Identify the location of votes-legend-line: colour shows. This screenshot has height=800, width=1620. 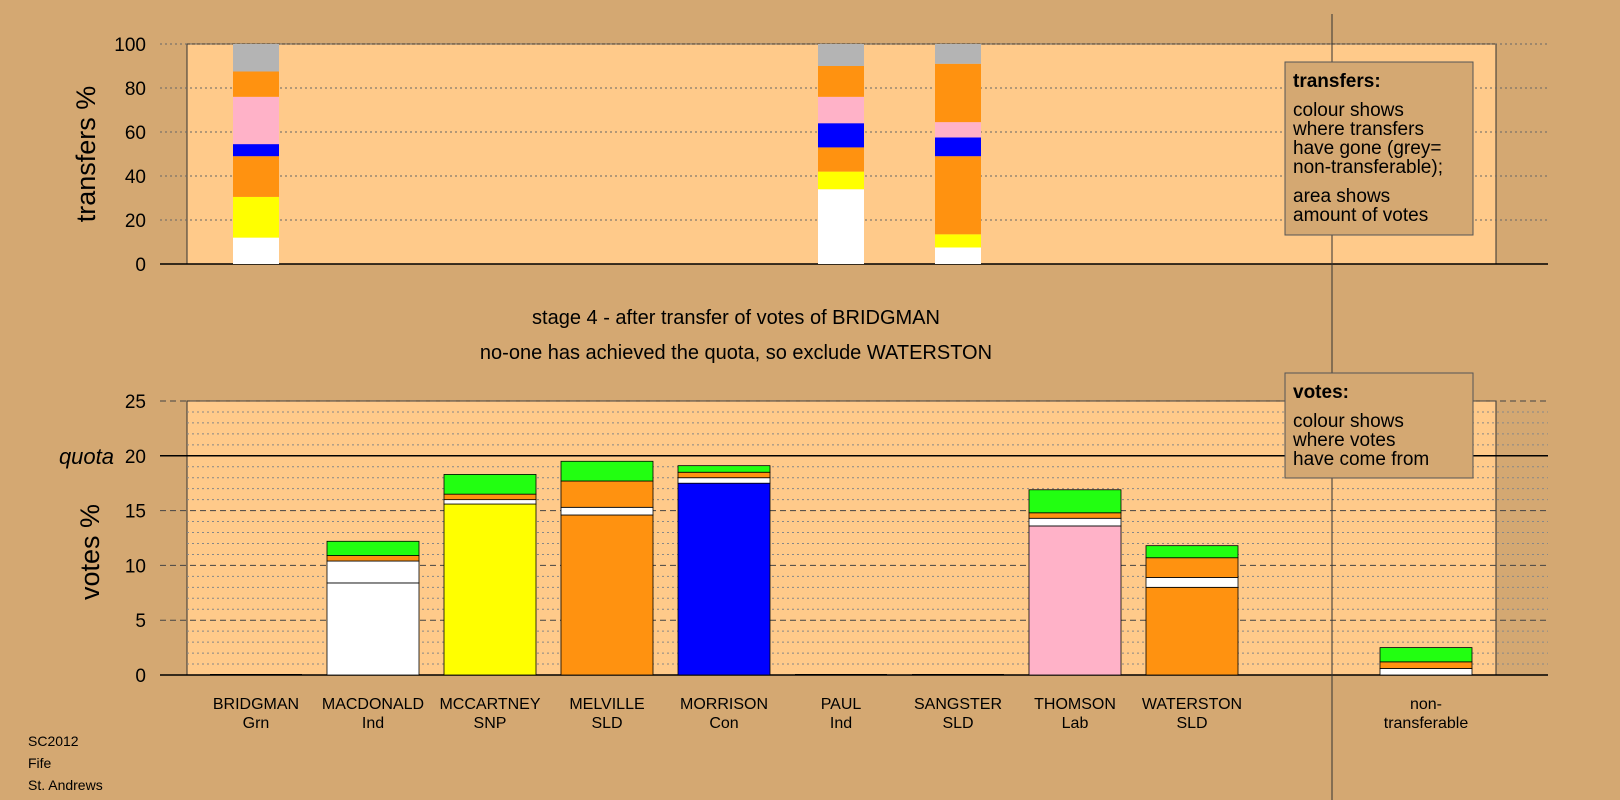
(1348, 421).